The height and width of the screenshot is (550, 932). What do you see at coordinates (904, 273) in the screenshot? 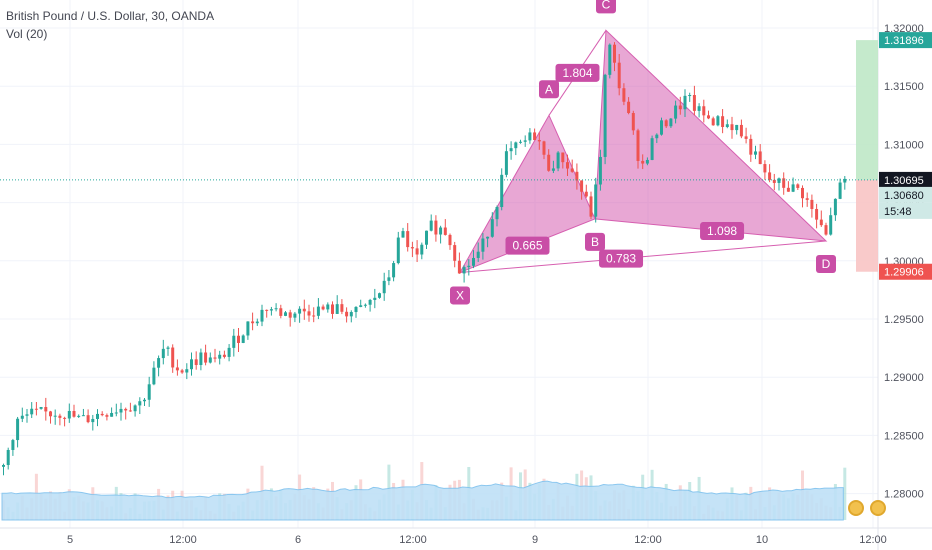
I see `price-tag-label: 1.29906` at bounding box center [904, 273].